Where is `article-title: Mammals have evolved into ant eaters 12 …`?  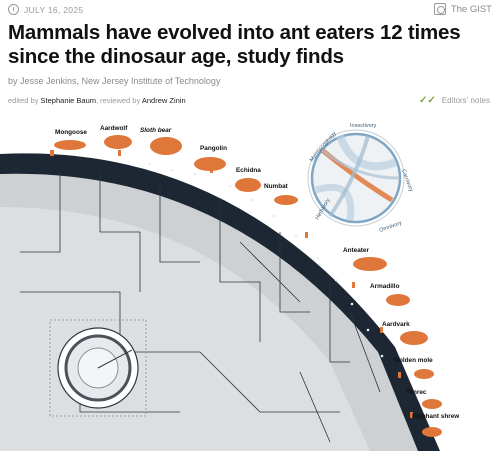
article-title: Mammals have evolved into ant eaters 12 … is located at coordinates (234, 44).